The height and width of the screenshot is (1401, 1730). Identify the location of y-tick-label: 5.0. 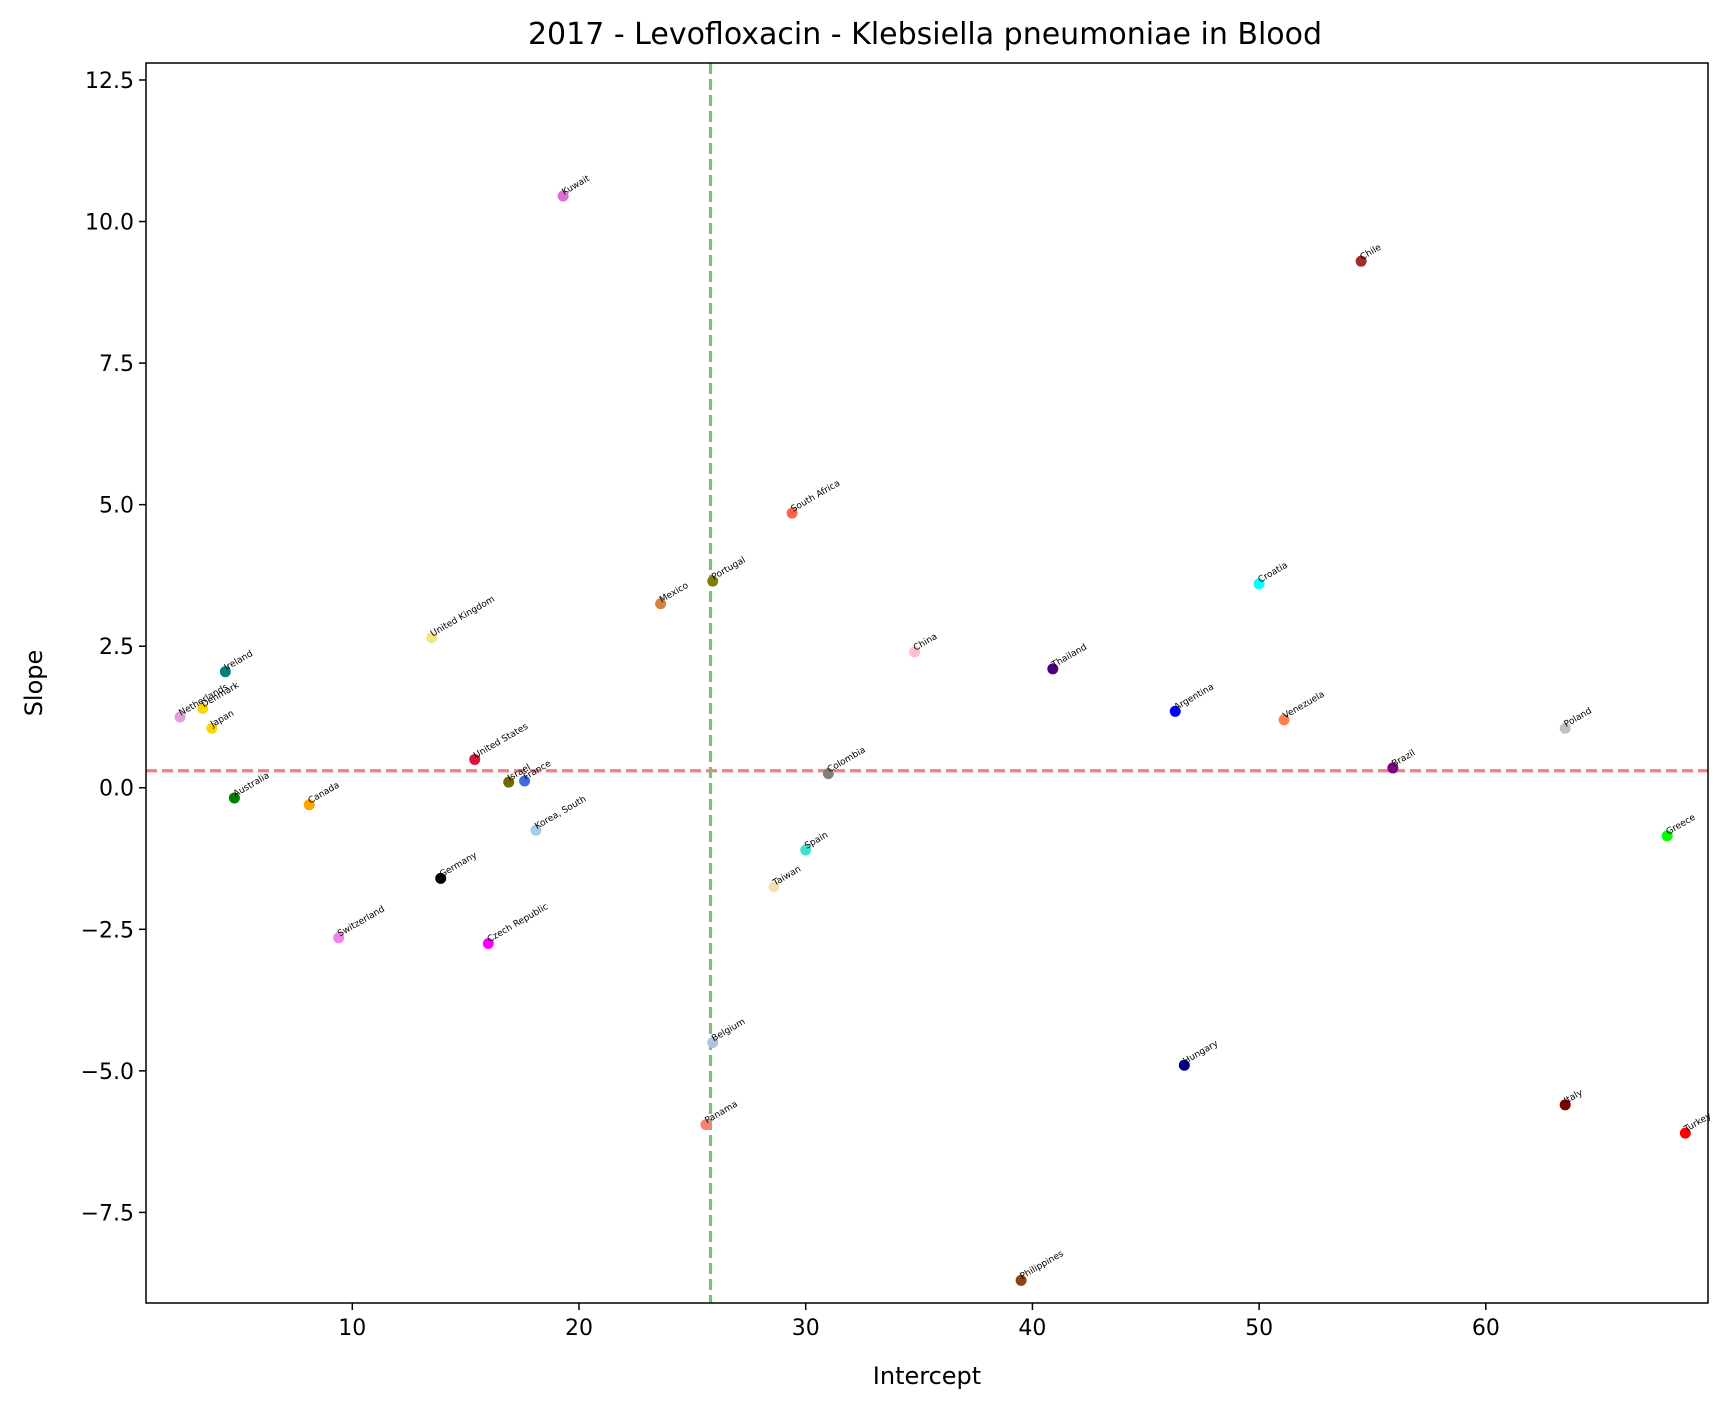
(116, 506).